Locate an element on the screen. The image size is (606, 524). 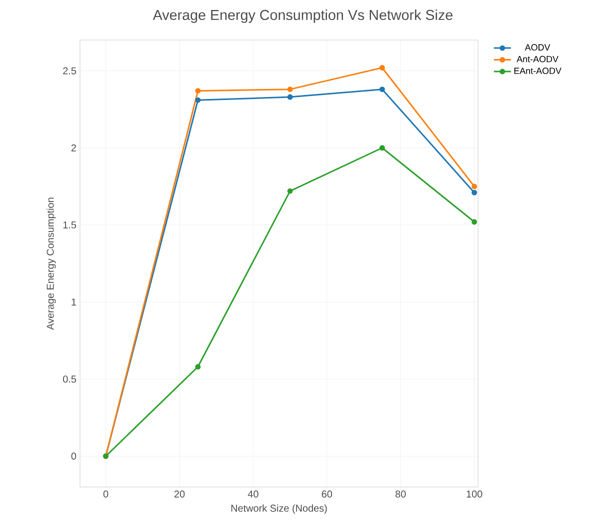
y-axis-title: Average Energy Consumption is located at coordinates (51, 264).